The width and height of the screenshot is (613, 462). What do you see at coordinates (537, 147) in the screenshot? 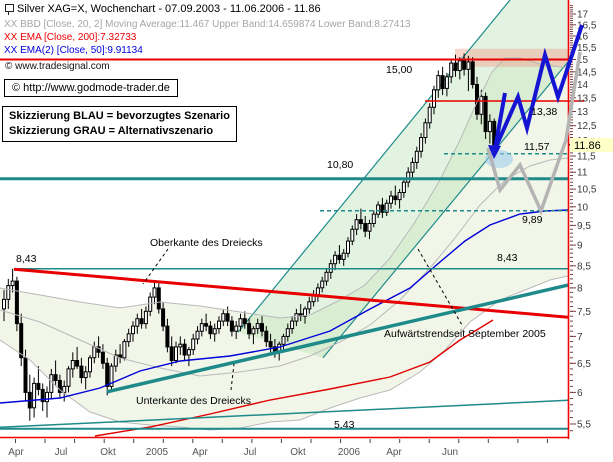
I see `support-1157-label: 11,57` at bounding box center [537, 147].